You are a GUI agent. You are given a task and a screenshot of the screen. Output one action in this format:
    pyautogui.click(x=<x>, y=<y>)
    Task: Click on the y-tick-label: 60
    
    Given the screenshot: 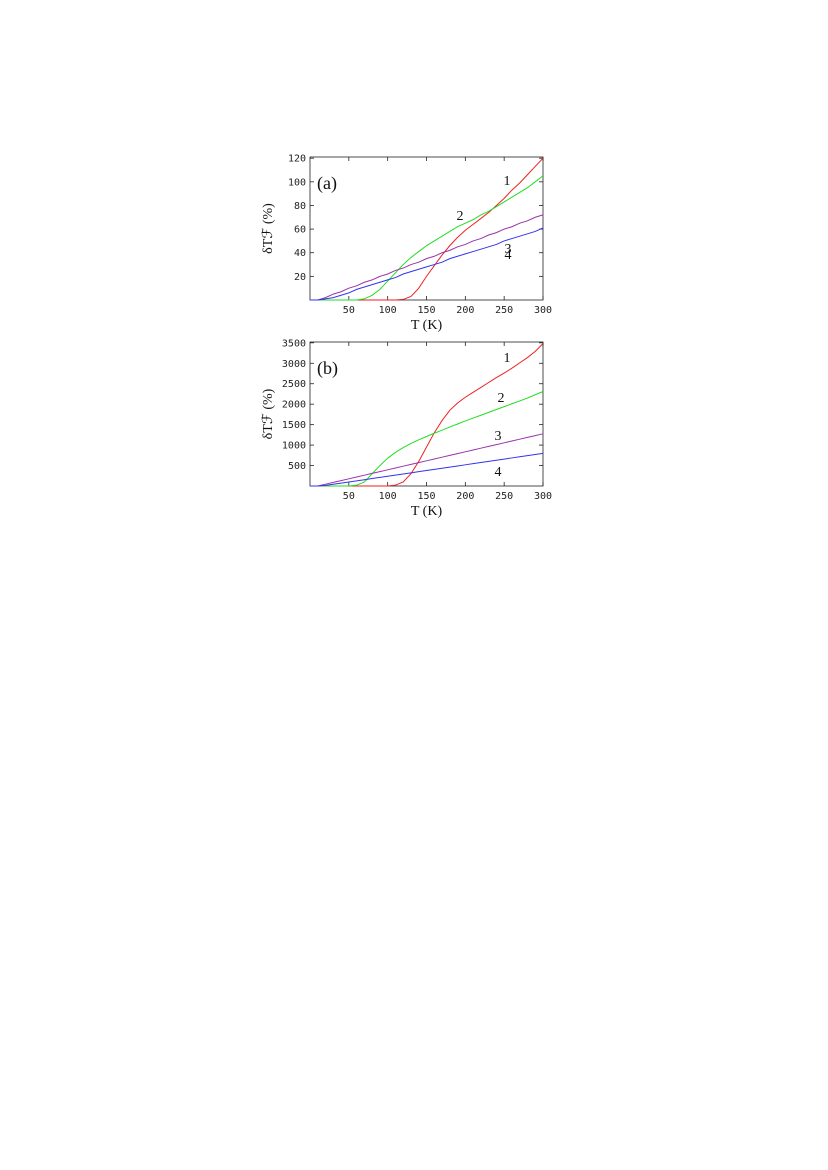 What is the action you would take?
    pyautogui.click(x=300, y=230)
    